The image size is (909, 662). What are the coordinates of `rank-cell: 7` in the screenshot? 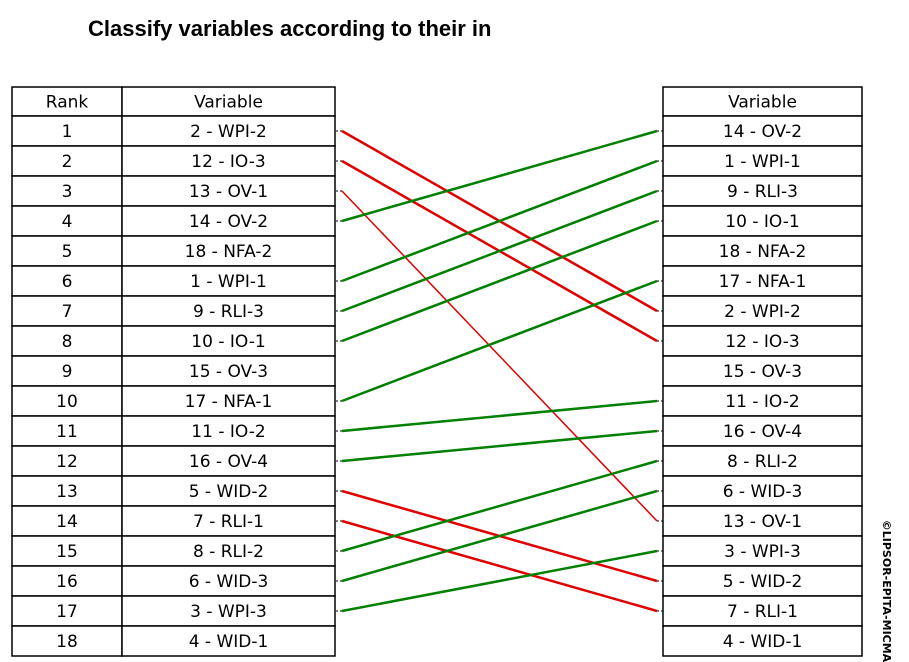 It's located at (67, 312).